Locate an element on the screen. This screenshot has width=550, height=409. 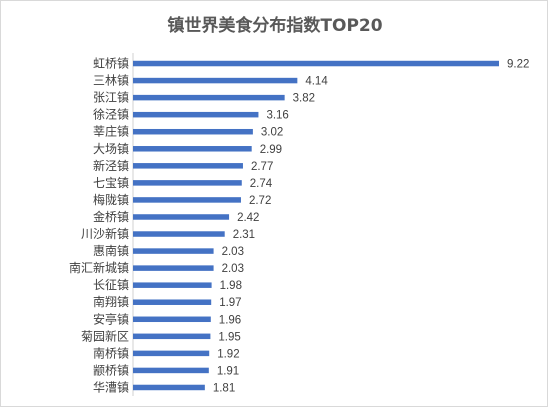
category-label: 华漕镇 is located at coordinates (111, 387).